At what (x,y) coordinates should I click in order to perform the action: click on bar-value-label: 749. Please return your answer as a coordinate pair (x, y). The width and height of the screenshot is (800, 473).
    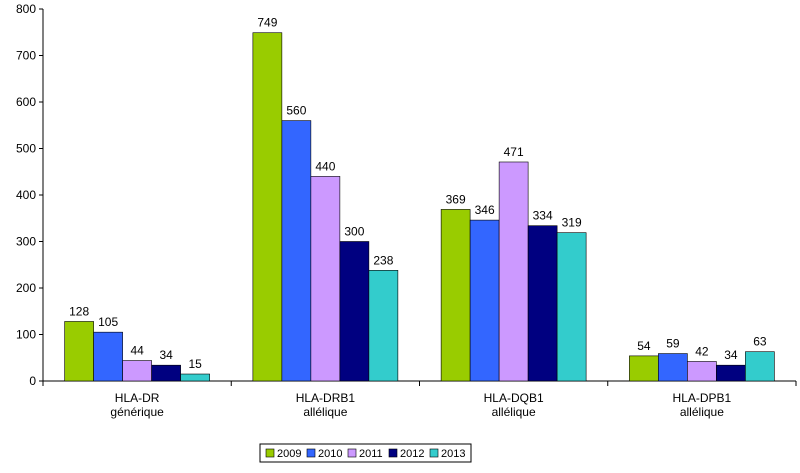
    Looking at the image, I should click on (267, 23).